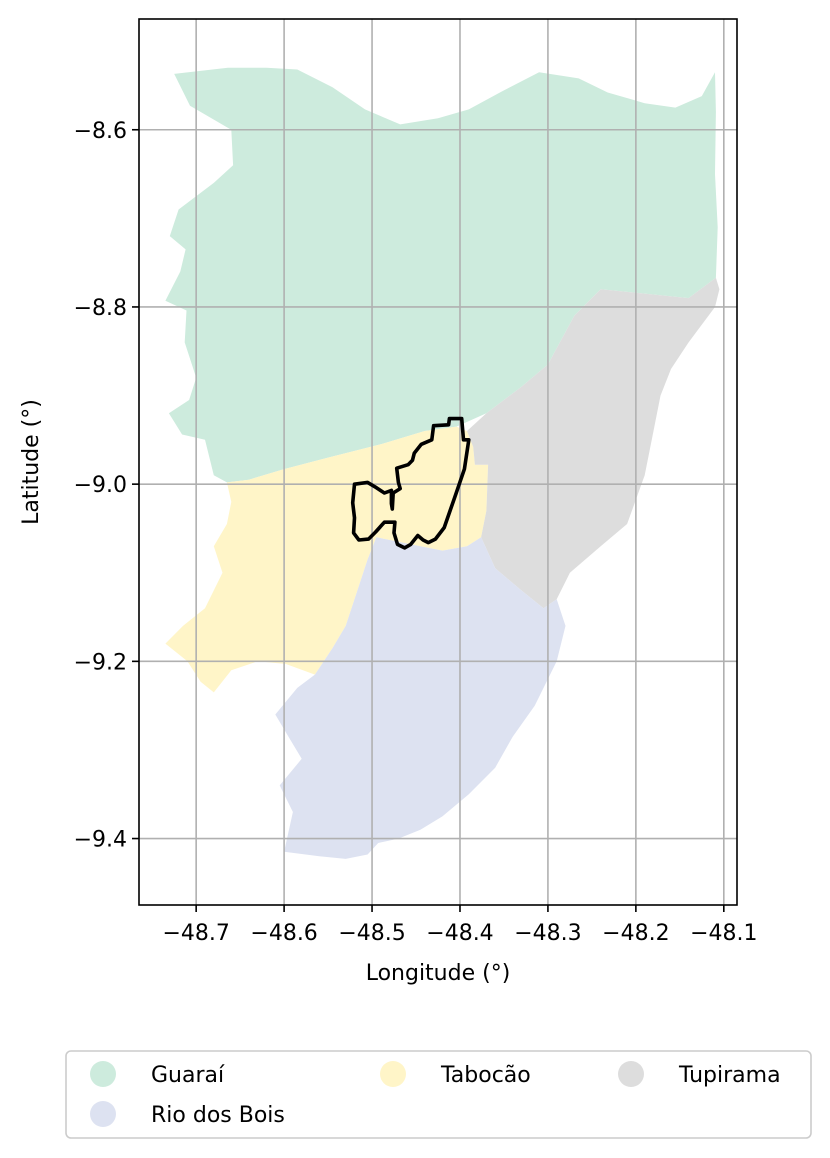 This screenshot has height=1158, width=830. Describe the element at coordinates (485, 1075) in the screenshot. I see `legend-label-tabocao: Tabocão` at that location.